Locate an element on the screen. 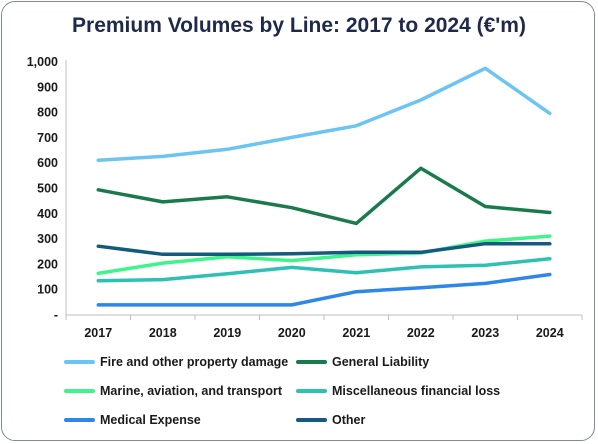 The image size is (598, 444). legend-label: General Liability is located at coordinates (380, 362).